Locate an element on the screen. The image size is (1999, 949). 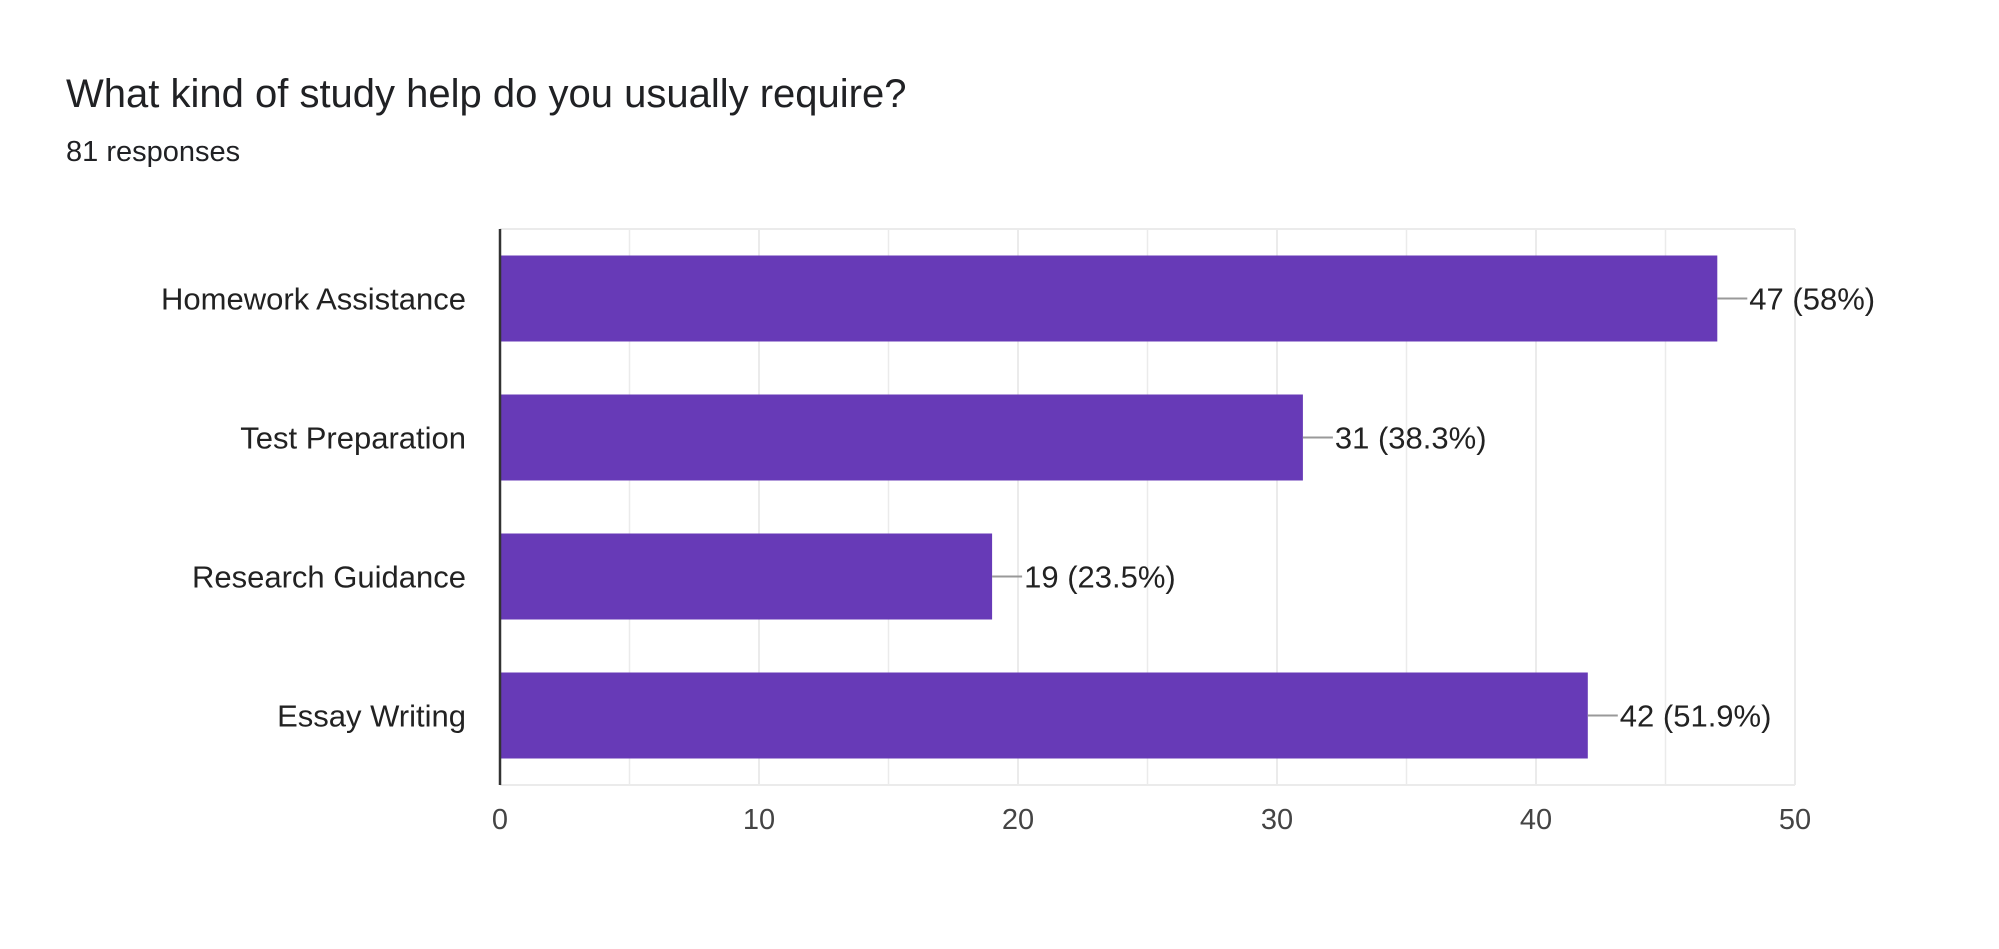
data-label: 42 (51.9%) is located at coordinates (1696, 716).